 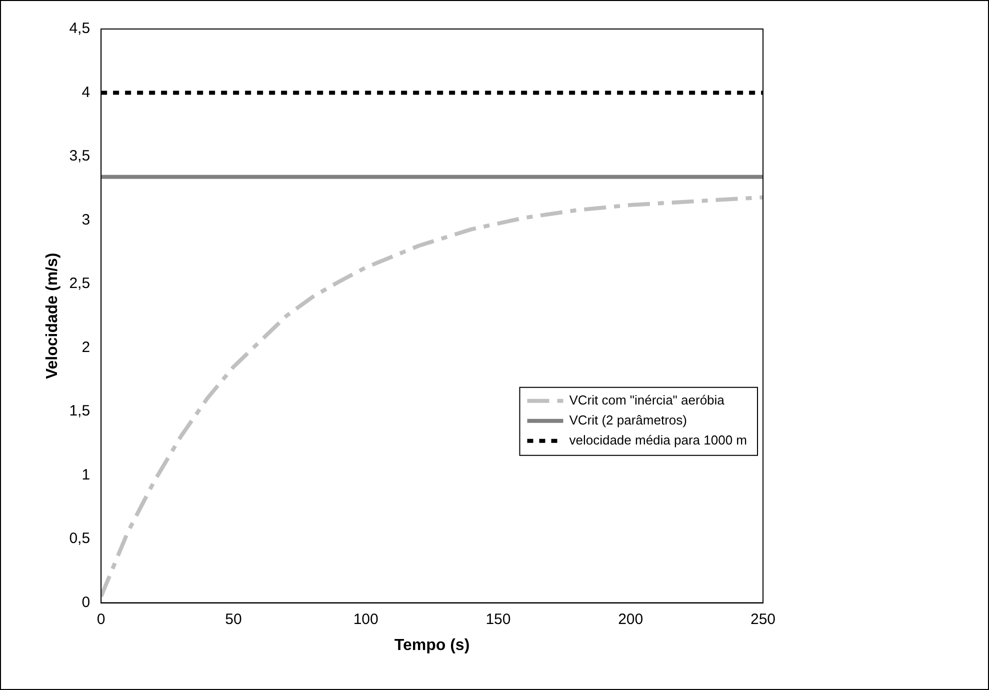 What do you see at coordinates (79, 539) in the screenshot?
I see `y-tick-label: 0,5` at bounding box center [79, 539].